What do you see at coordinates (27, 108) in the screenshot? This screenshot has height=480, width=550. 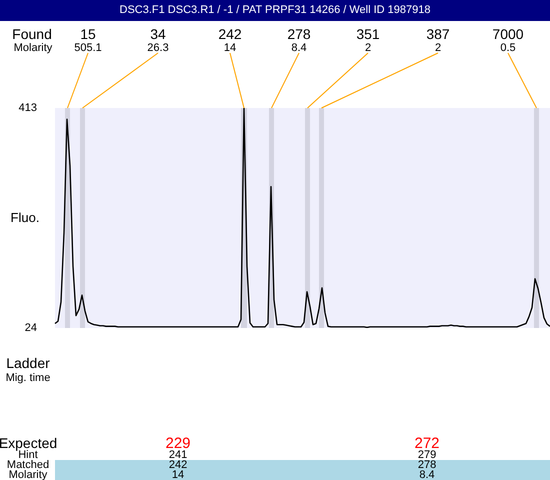 I see `y-tick-label: 413` at bounding box center [27, 108].